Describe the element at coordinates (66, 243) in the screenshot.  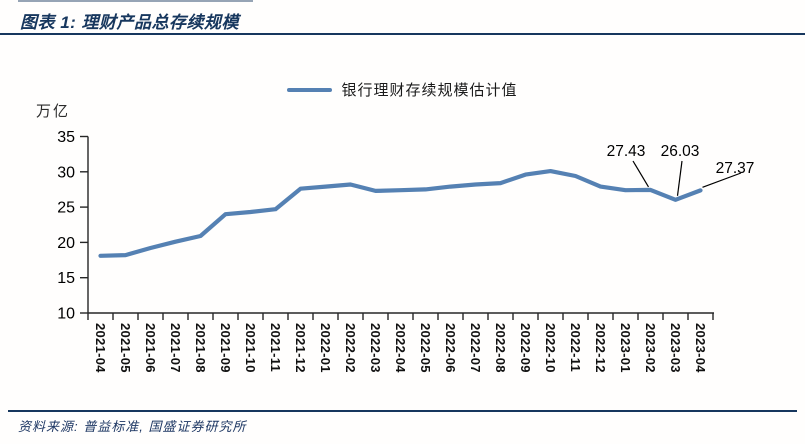
I see `y-tick-label: 20` at that location.